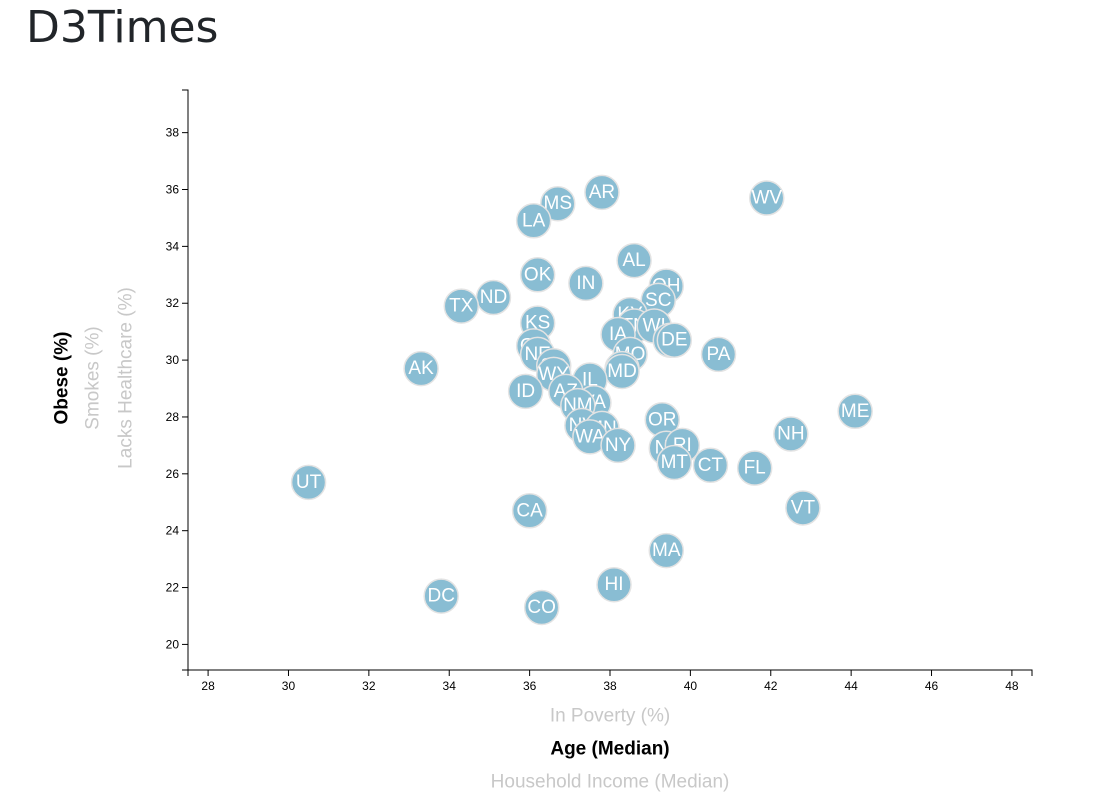  I want to click on state-abbr-label: SC, so click(658, 300).